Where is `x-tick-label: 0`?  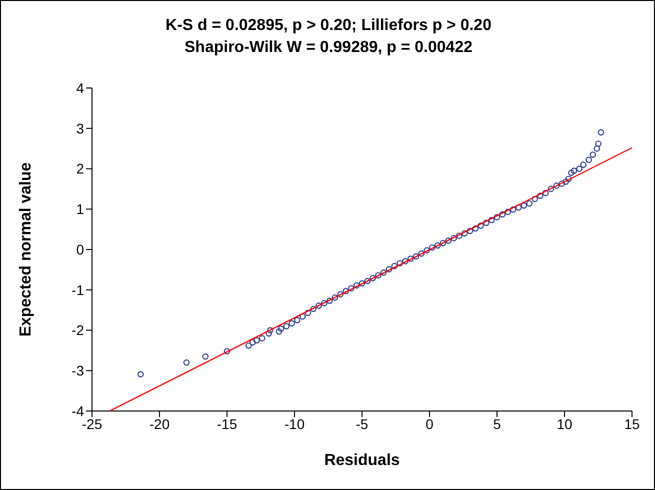
x-tick-label: 0 is located at coordinates (430, 424).